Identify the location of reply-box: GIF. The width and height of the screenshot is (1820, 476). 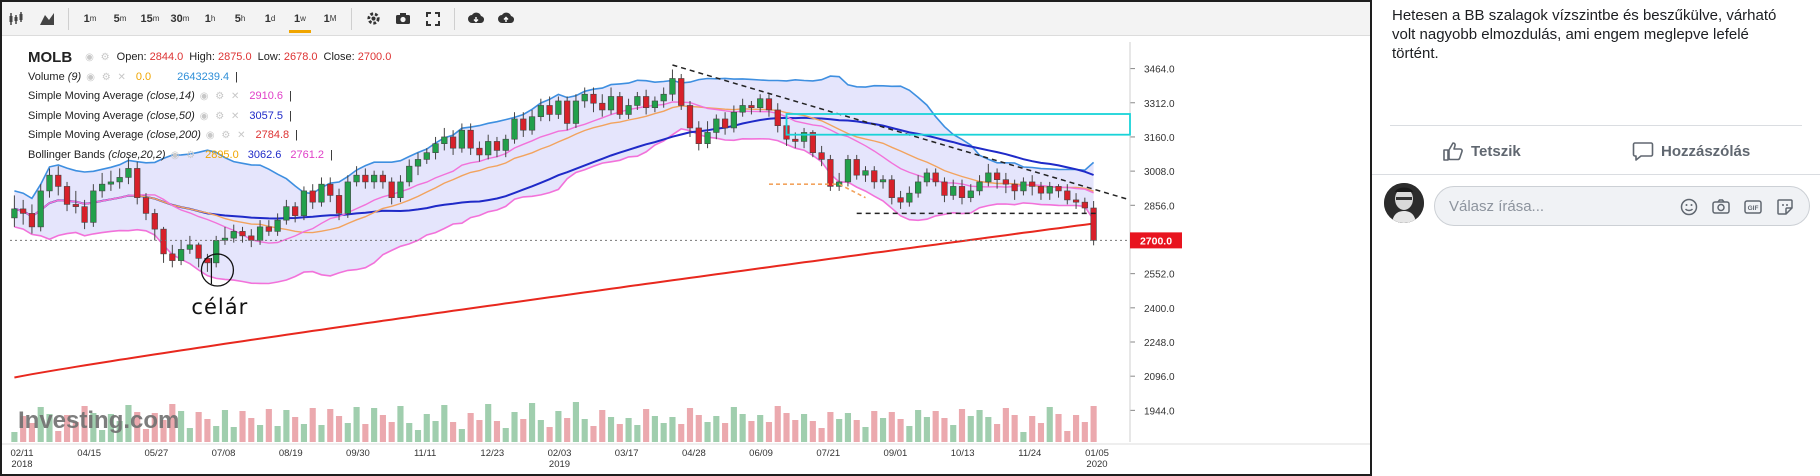
(1622, 206).